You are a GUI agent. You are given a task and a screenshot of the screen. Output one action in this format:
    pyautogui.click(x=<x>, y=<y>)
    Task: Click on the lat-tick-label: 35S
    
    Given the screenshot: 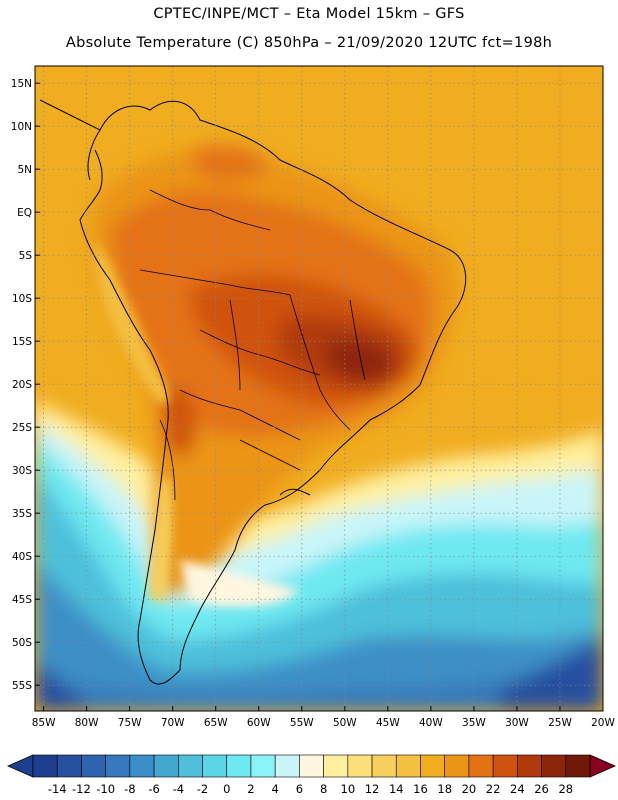 What is the action you would take?
    pyautogui.click(x=22, y=514)
    